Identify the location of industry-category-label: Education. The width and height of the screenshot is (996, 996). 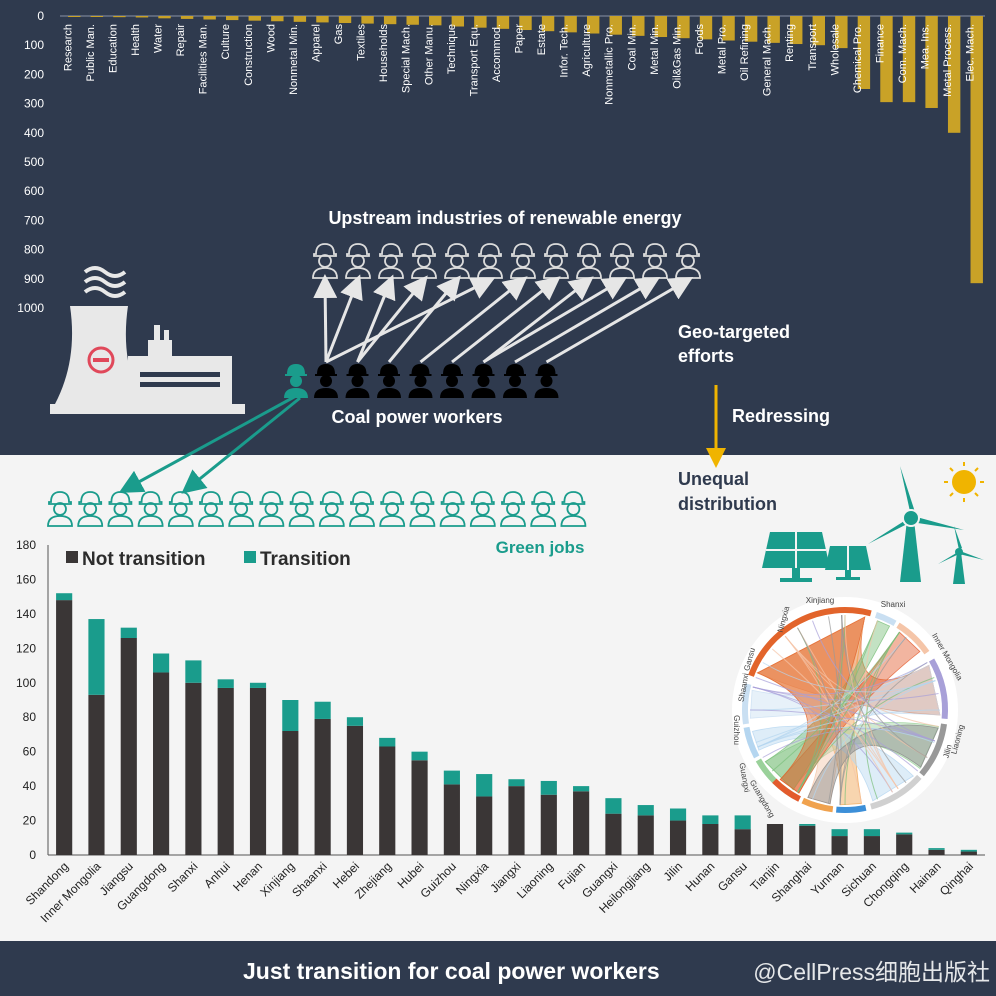
(113, 48).